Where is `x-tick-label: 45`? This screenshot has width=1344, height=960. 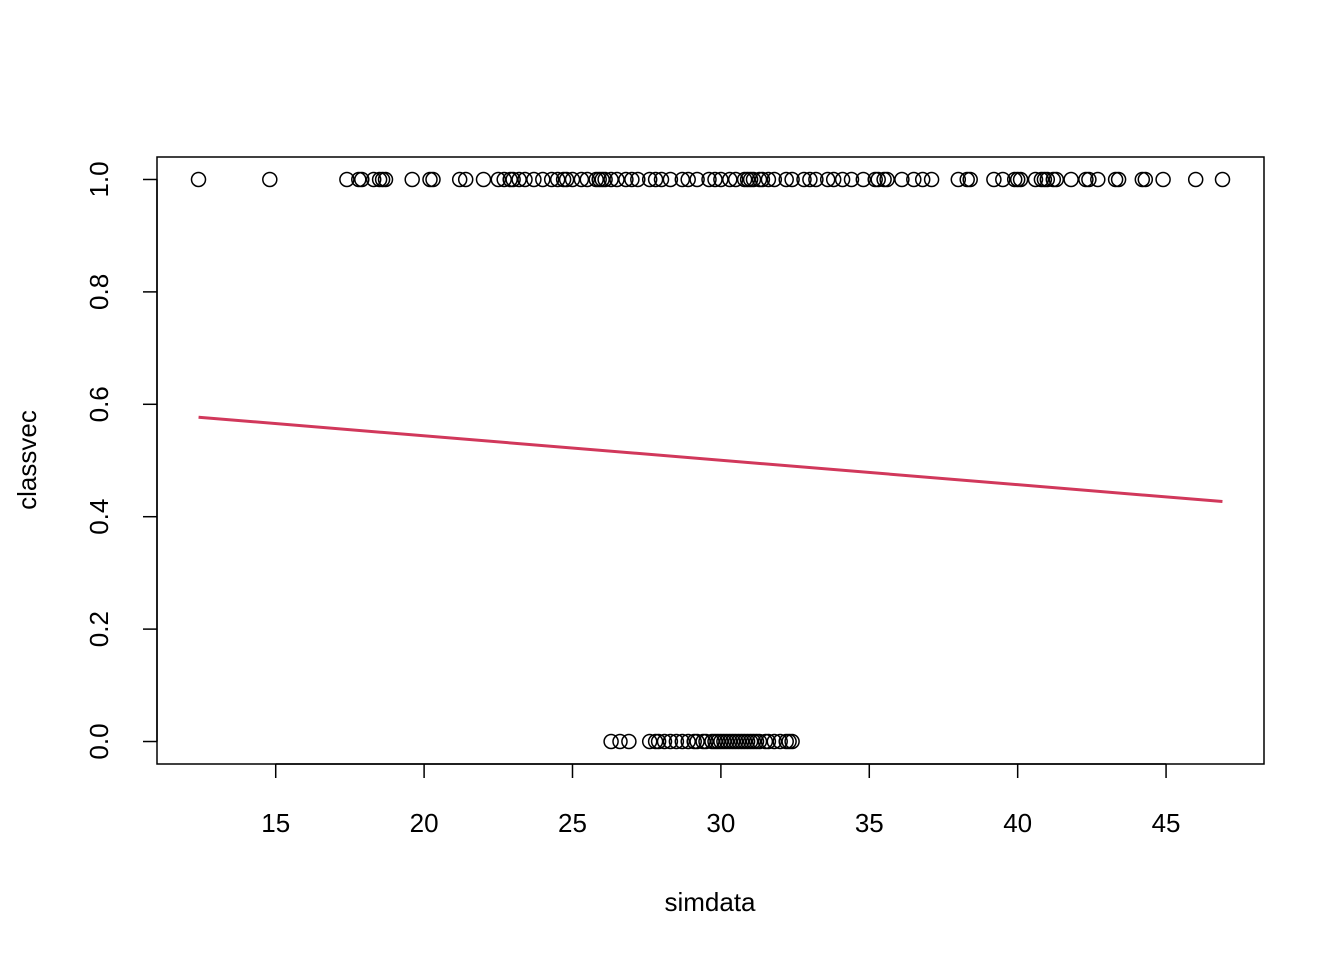 x-tick-label: 45 is located at coordinates (1166, 823).